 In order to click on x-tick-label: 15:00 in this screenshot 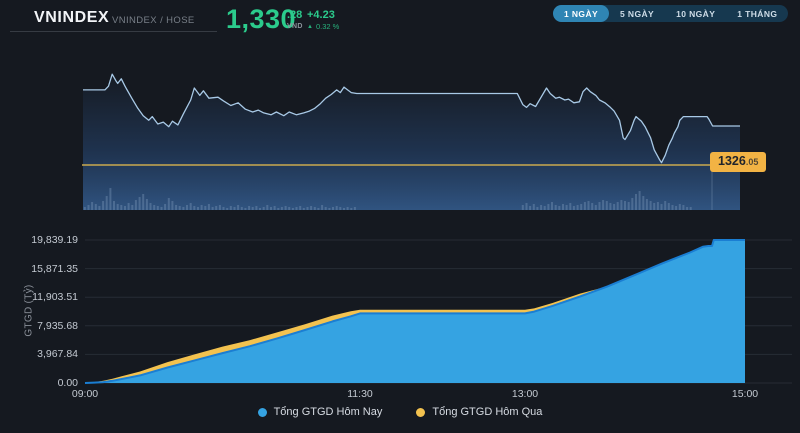, I will do `click(745, 394)`.